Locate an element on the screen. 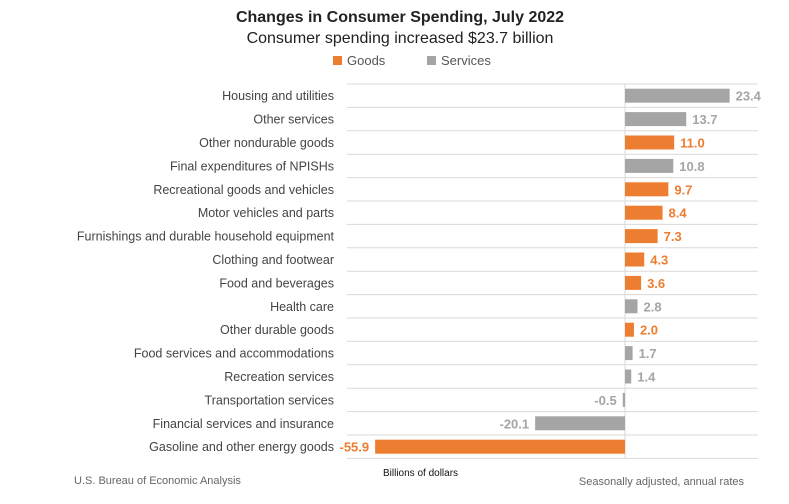 Image resolution: width=789 pixels, height=504 pixels. data-label: 10.8 is located at coordinates (691, 166).